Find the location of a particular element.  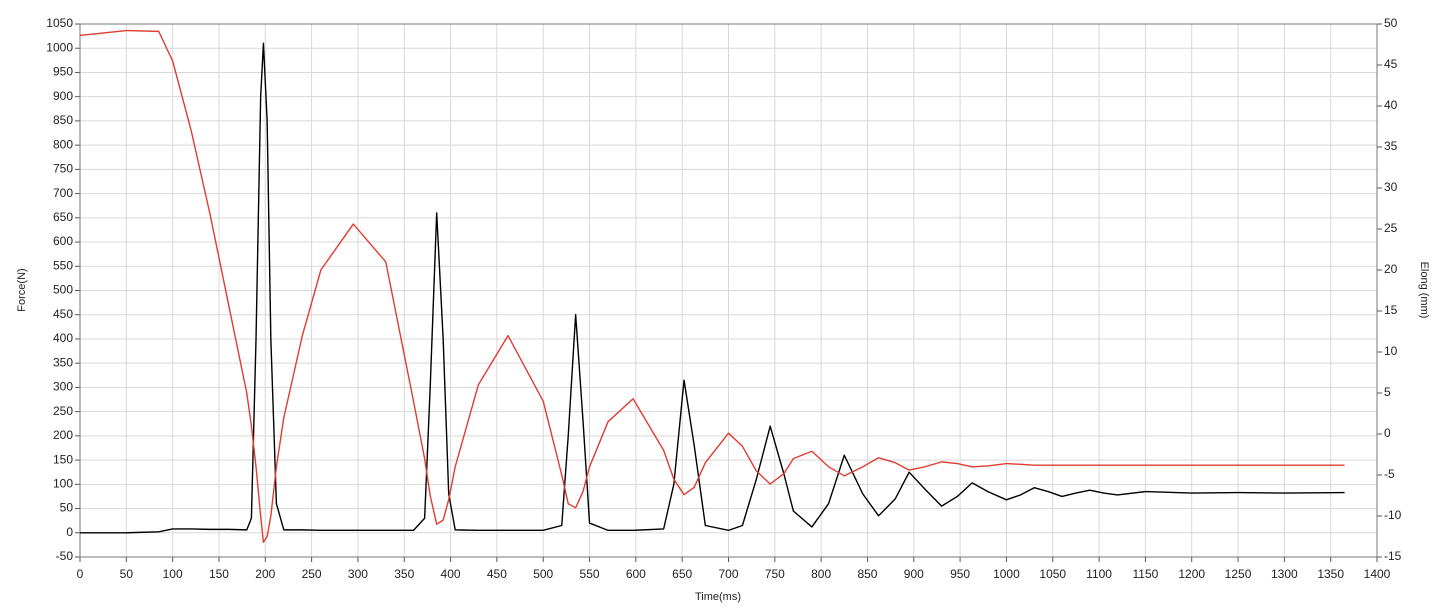

x-tick-label: 1300 is located at coordinates (1284, 574).